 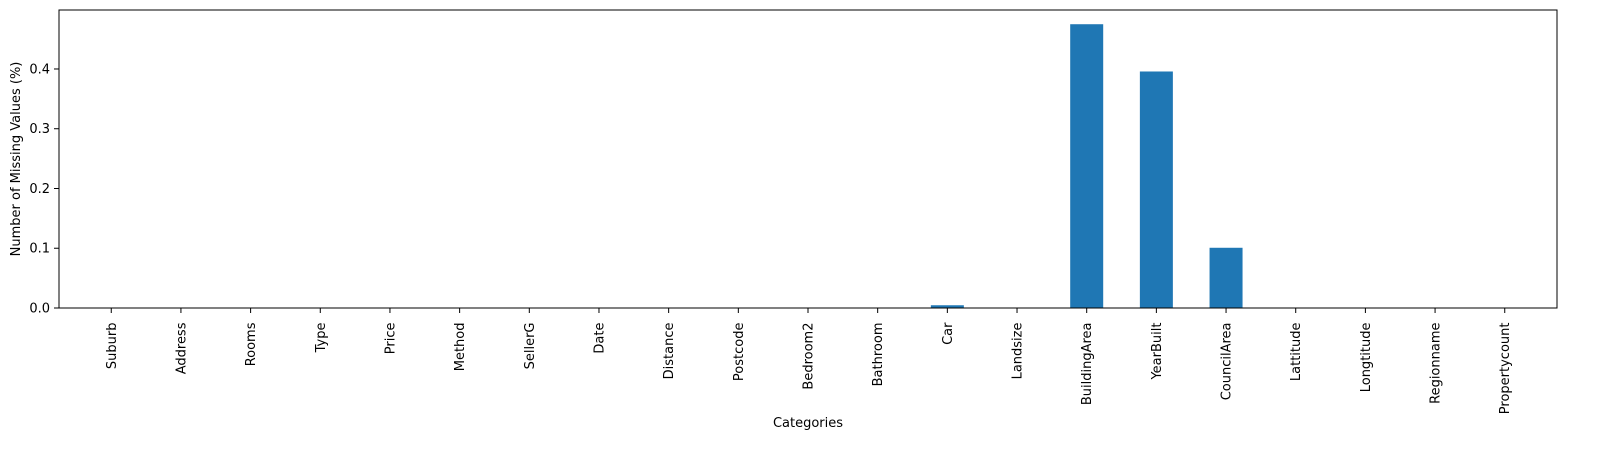 I want to click on x-axis-label: Categories, so click(x=808, y=423).